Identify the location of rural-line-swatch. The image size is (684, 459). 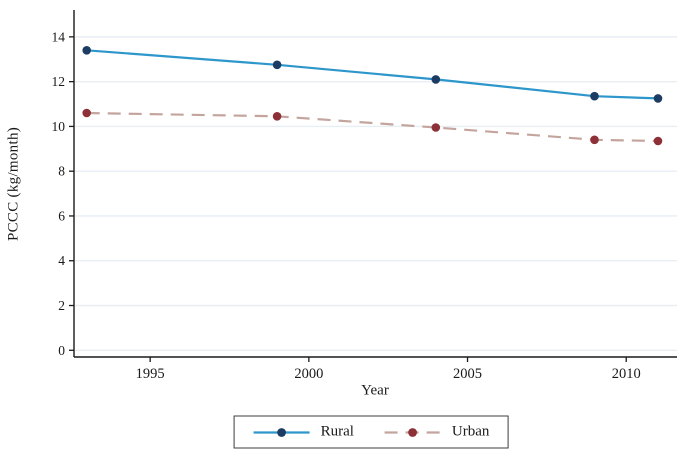
(281, 432).